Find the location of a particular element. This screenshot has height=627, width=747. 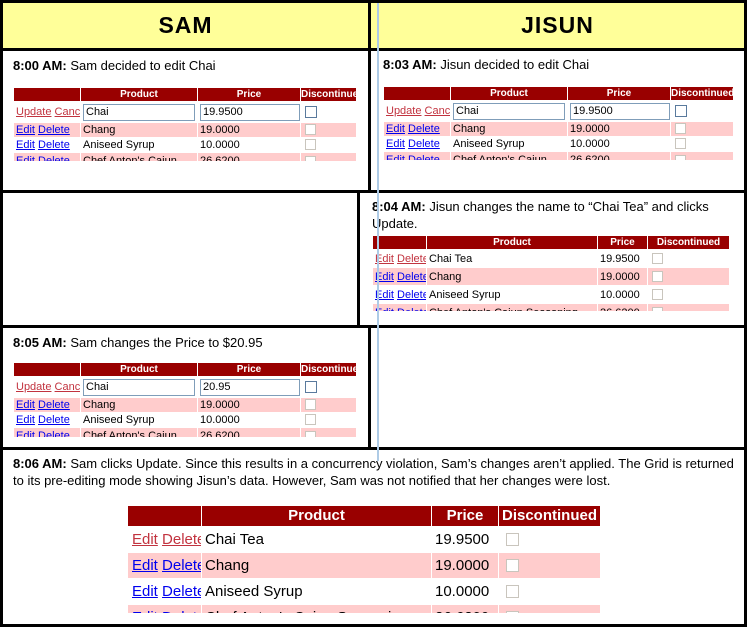

price-cell: 26.6200 is located at coordinates (622, 307).